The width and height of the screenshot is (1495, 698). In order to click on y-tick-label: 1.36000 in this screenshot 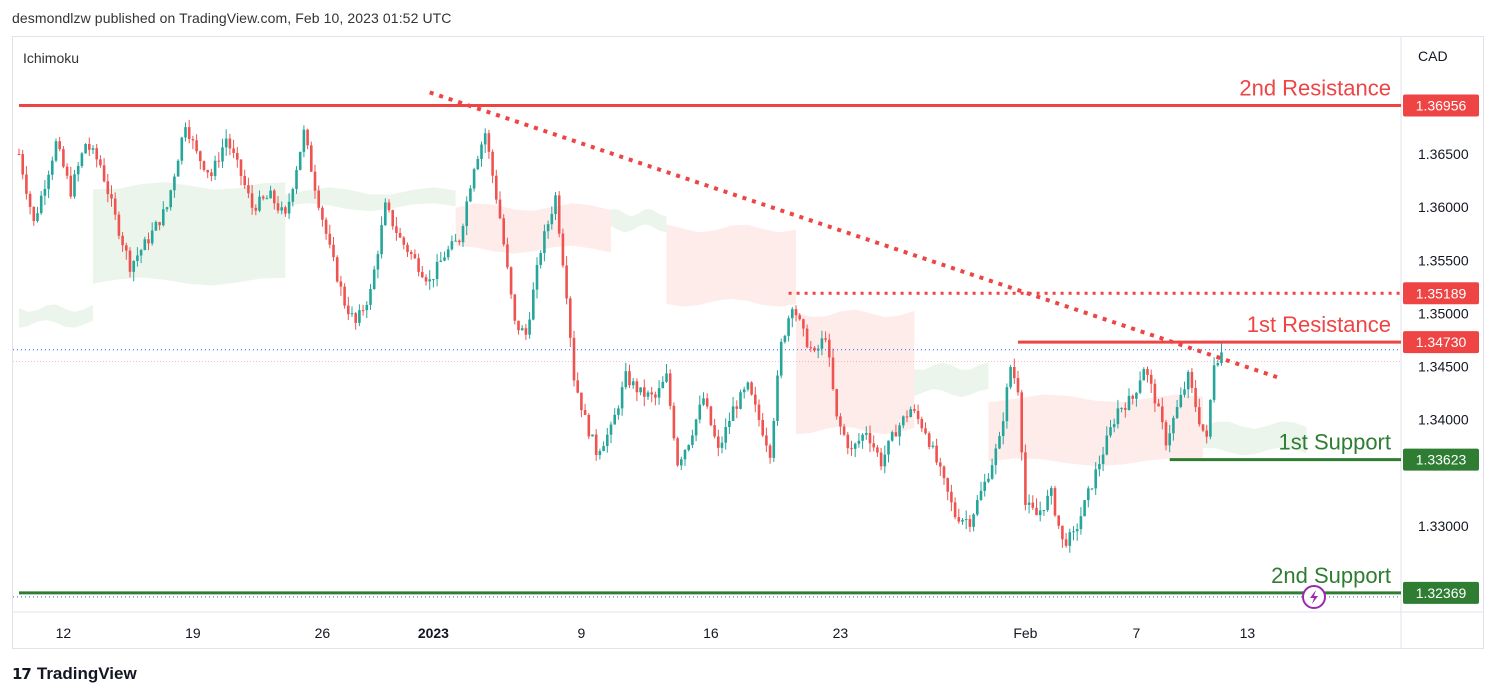, I will do `click(1443, 207)`.